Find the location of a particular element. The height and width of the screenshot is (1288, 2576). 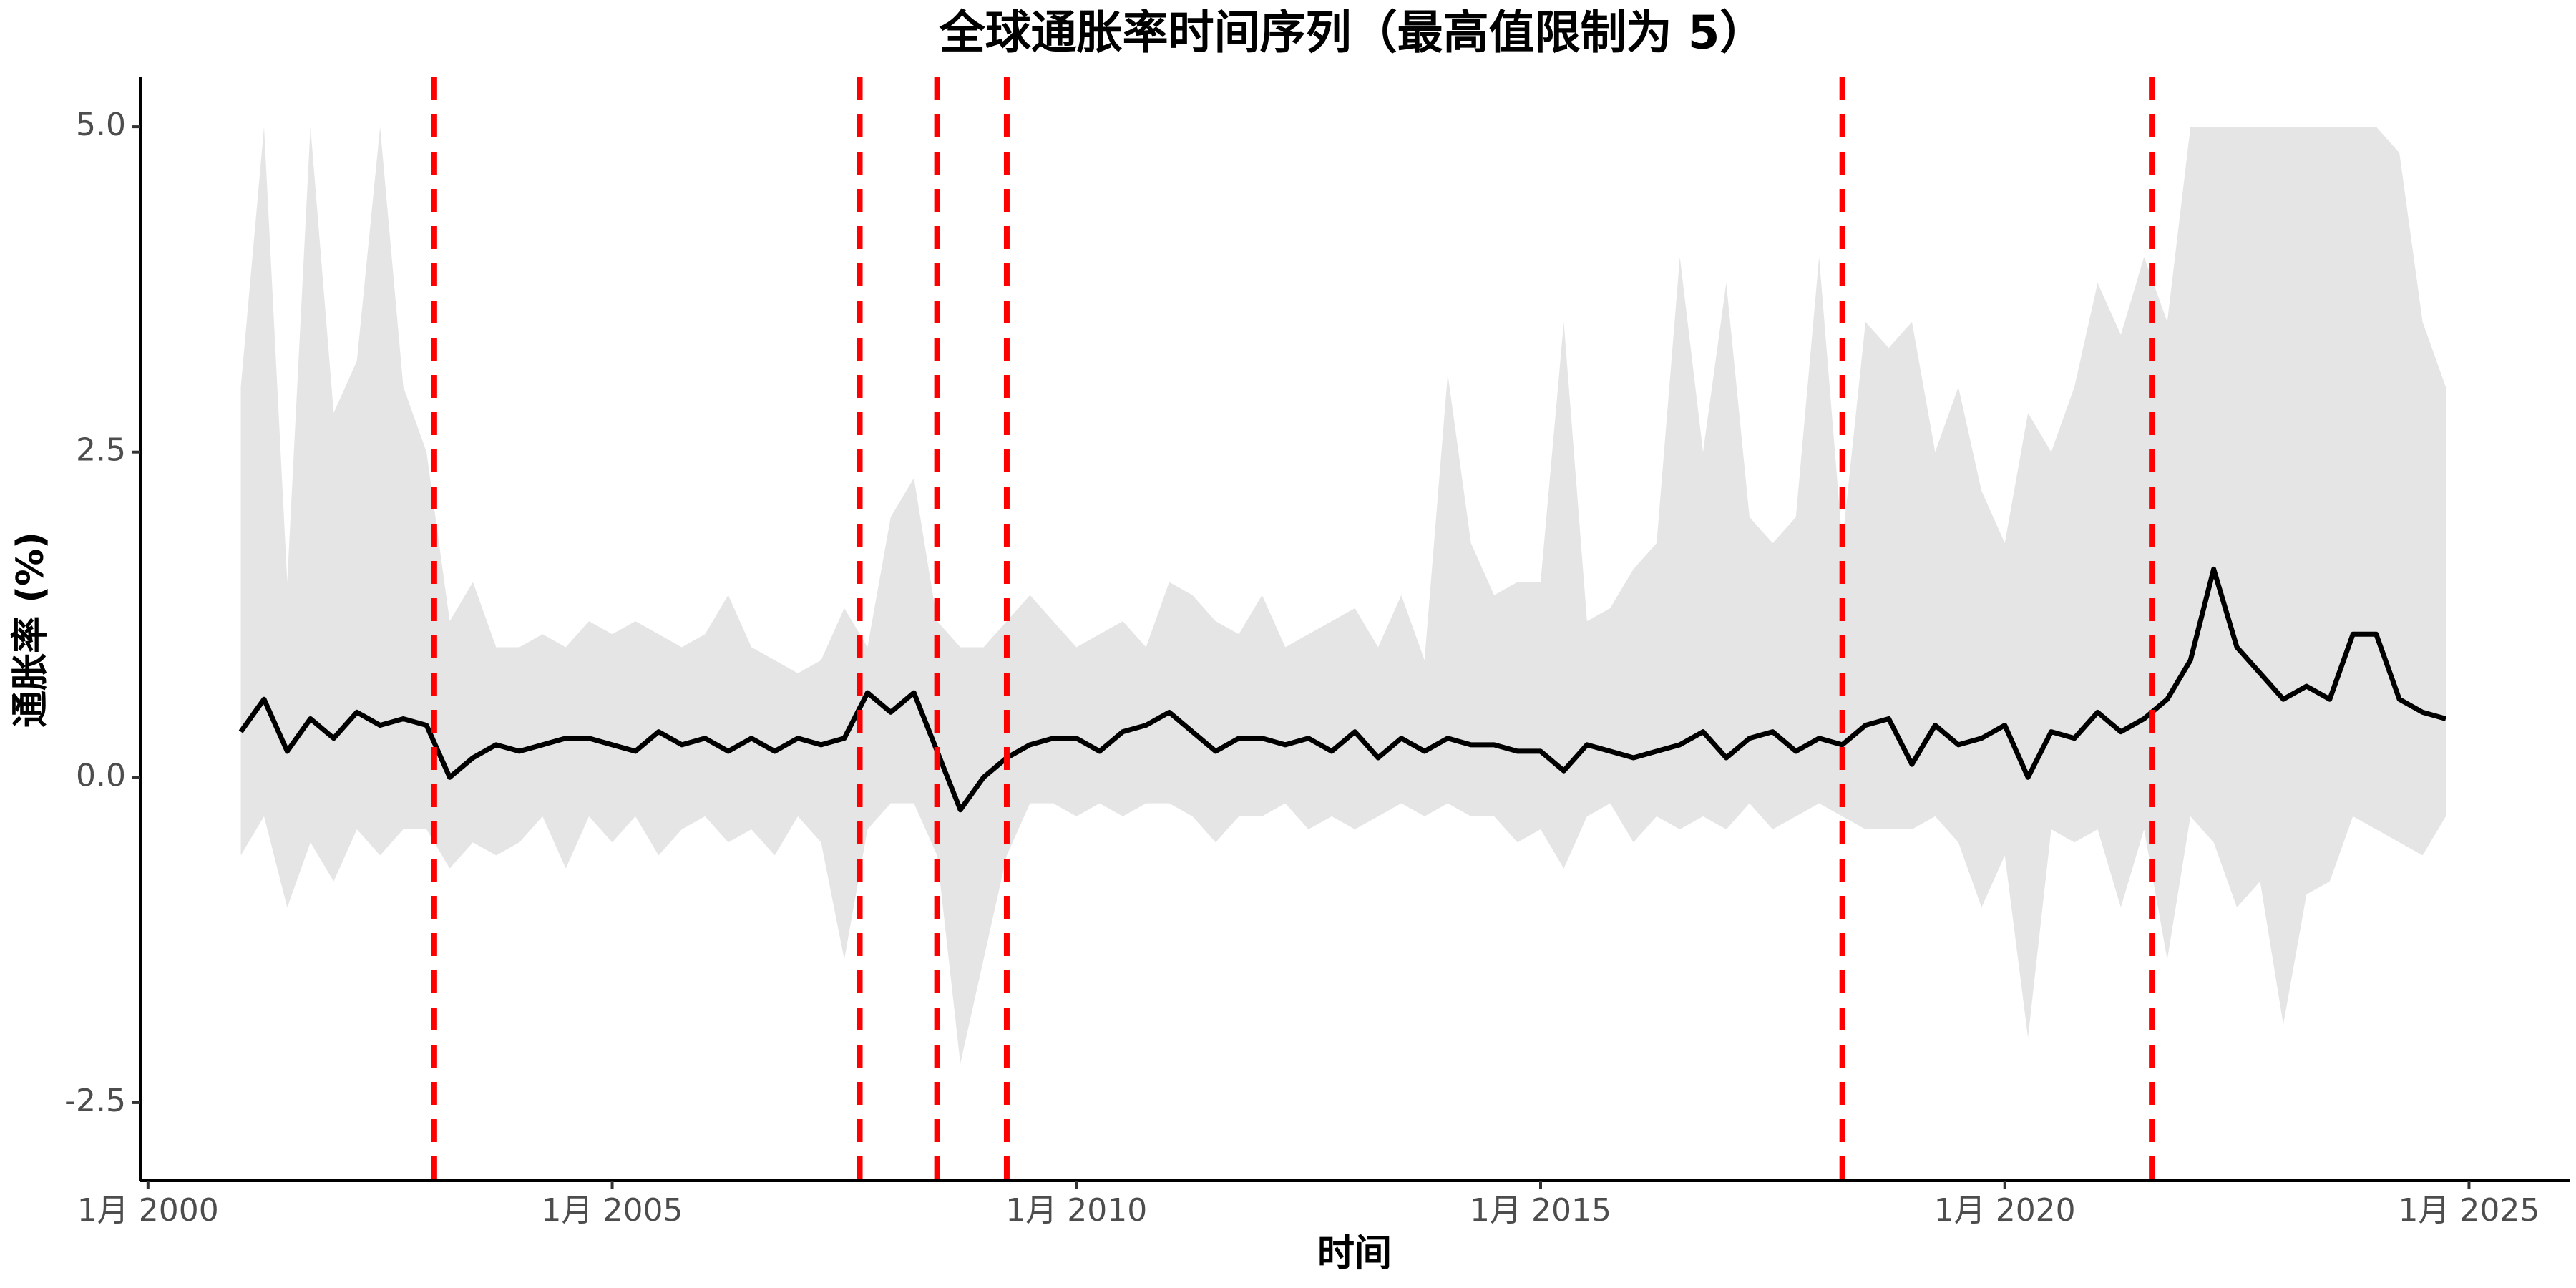

y-tick-label: 0.0 is located at coordinates (101, 775).